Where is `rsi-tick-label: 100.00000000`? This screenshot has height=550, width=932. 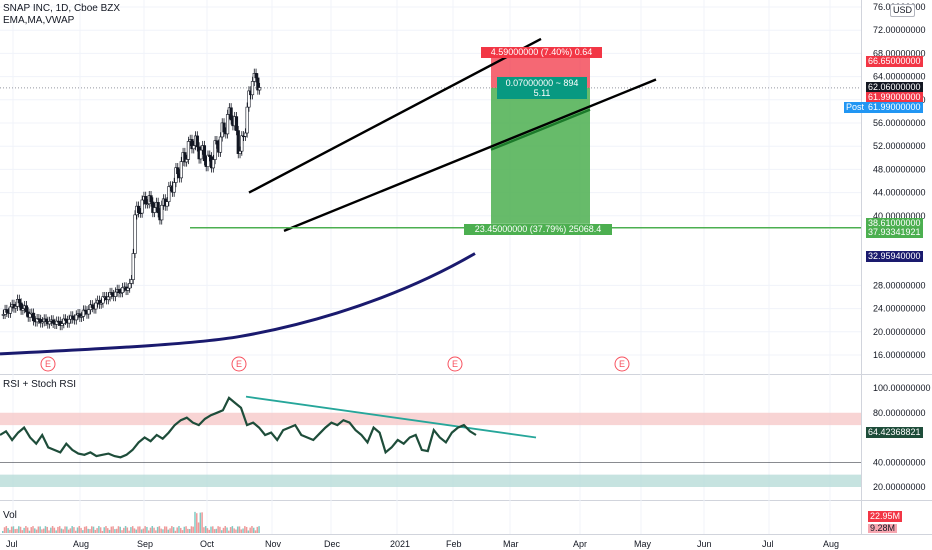 rsi-tick-label: 100.00000000 is located at coordinates (902, 388).